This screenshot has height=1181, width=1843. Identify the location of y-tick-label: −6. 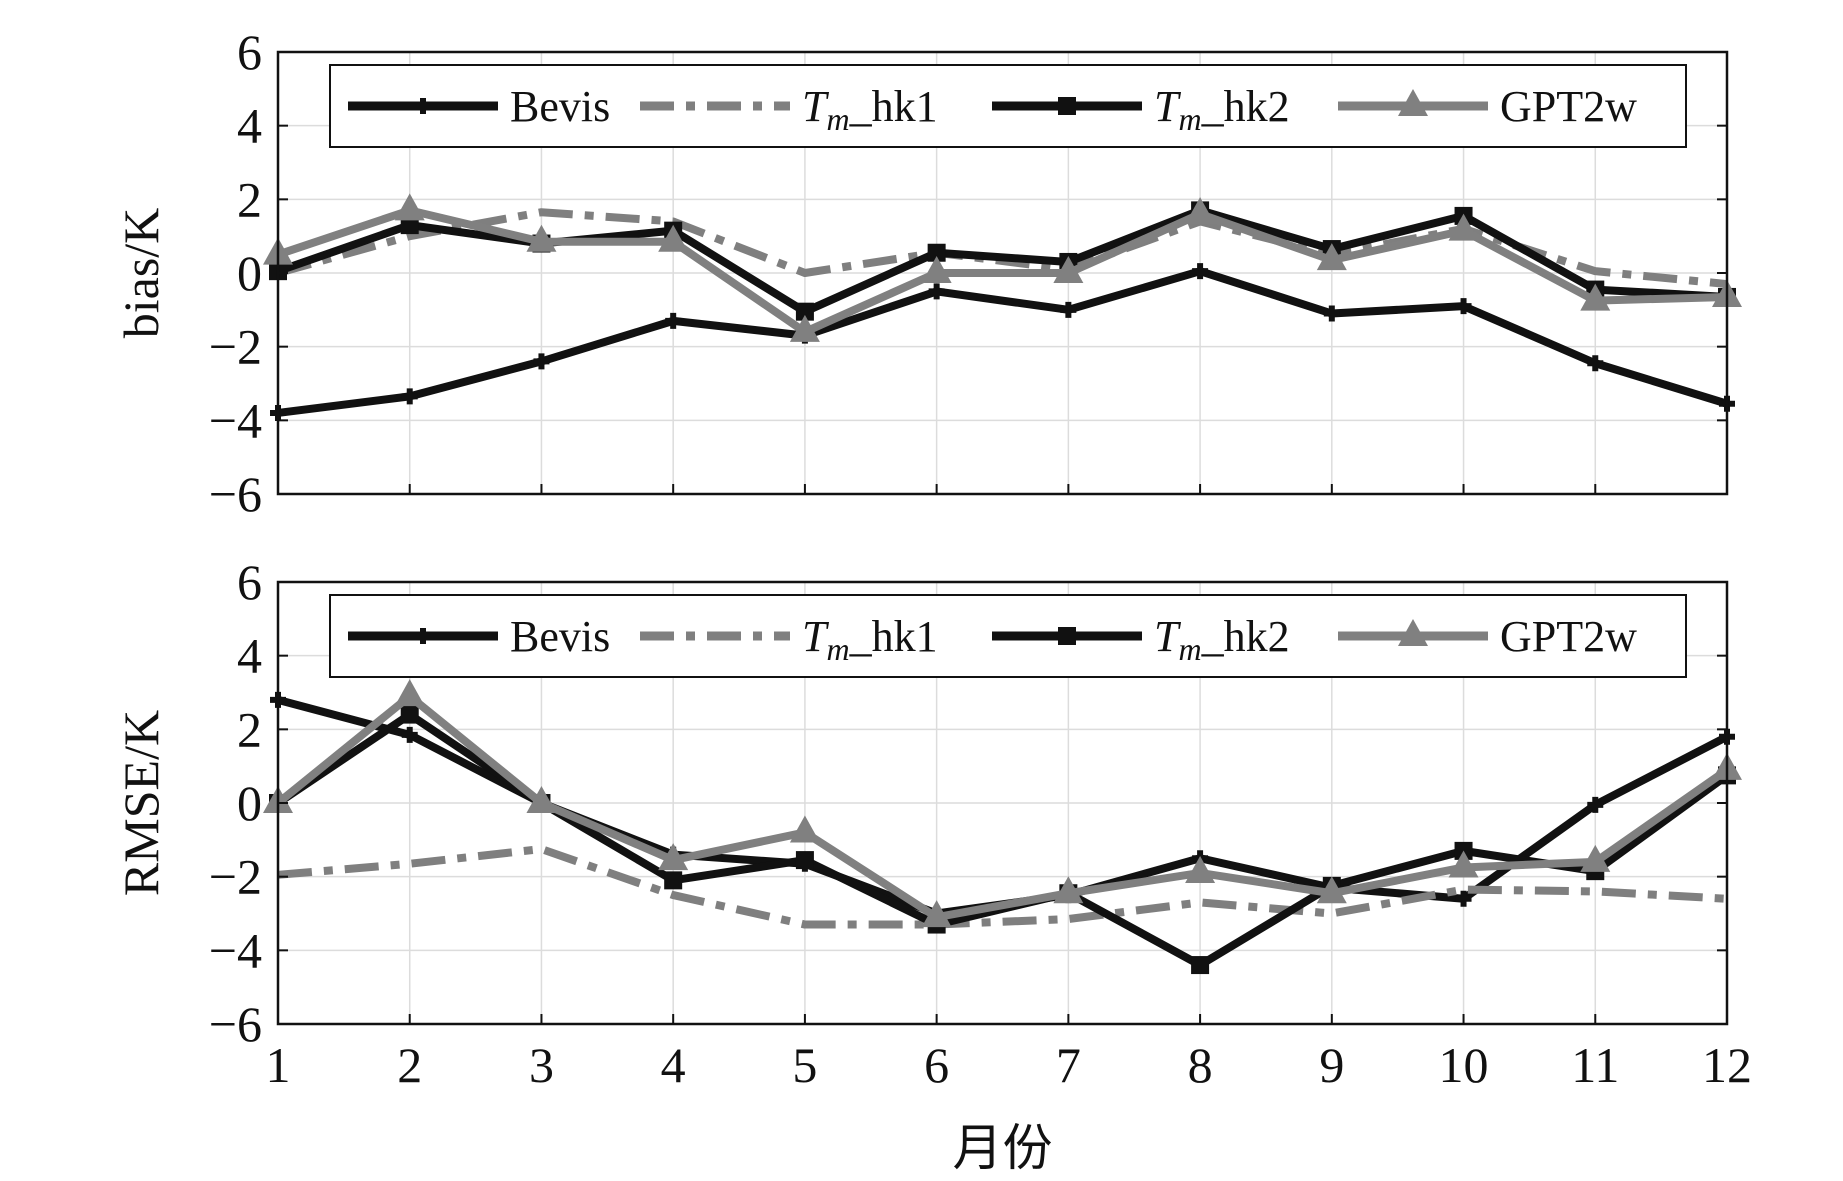
(235, 1024).